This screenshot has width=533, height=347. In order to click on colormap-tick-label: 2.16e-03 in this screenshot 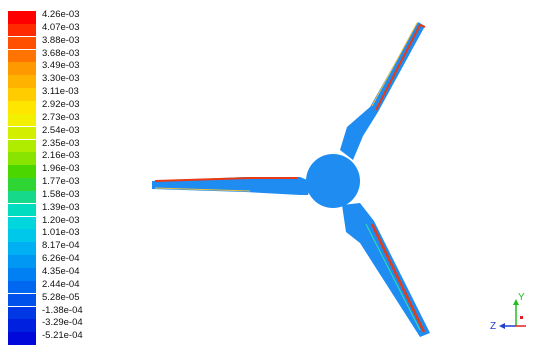, I will do `click(61, 156)`.